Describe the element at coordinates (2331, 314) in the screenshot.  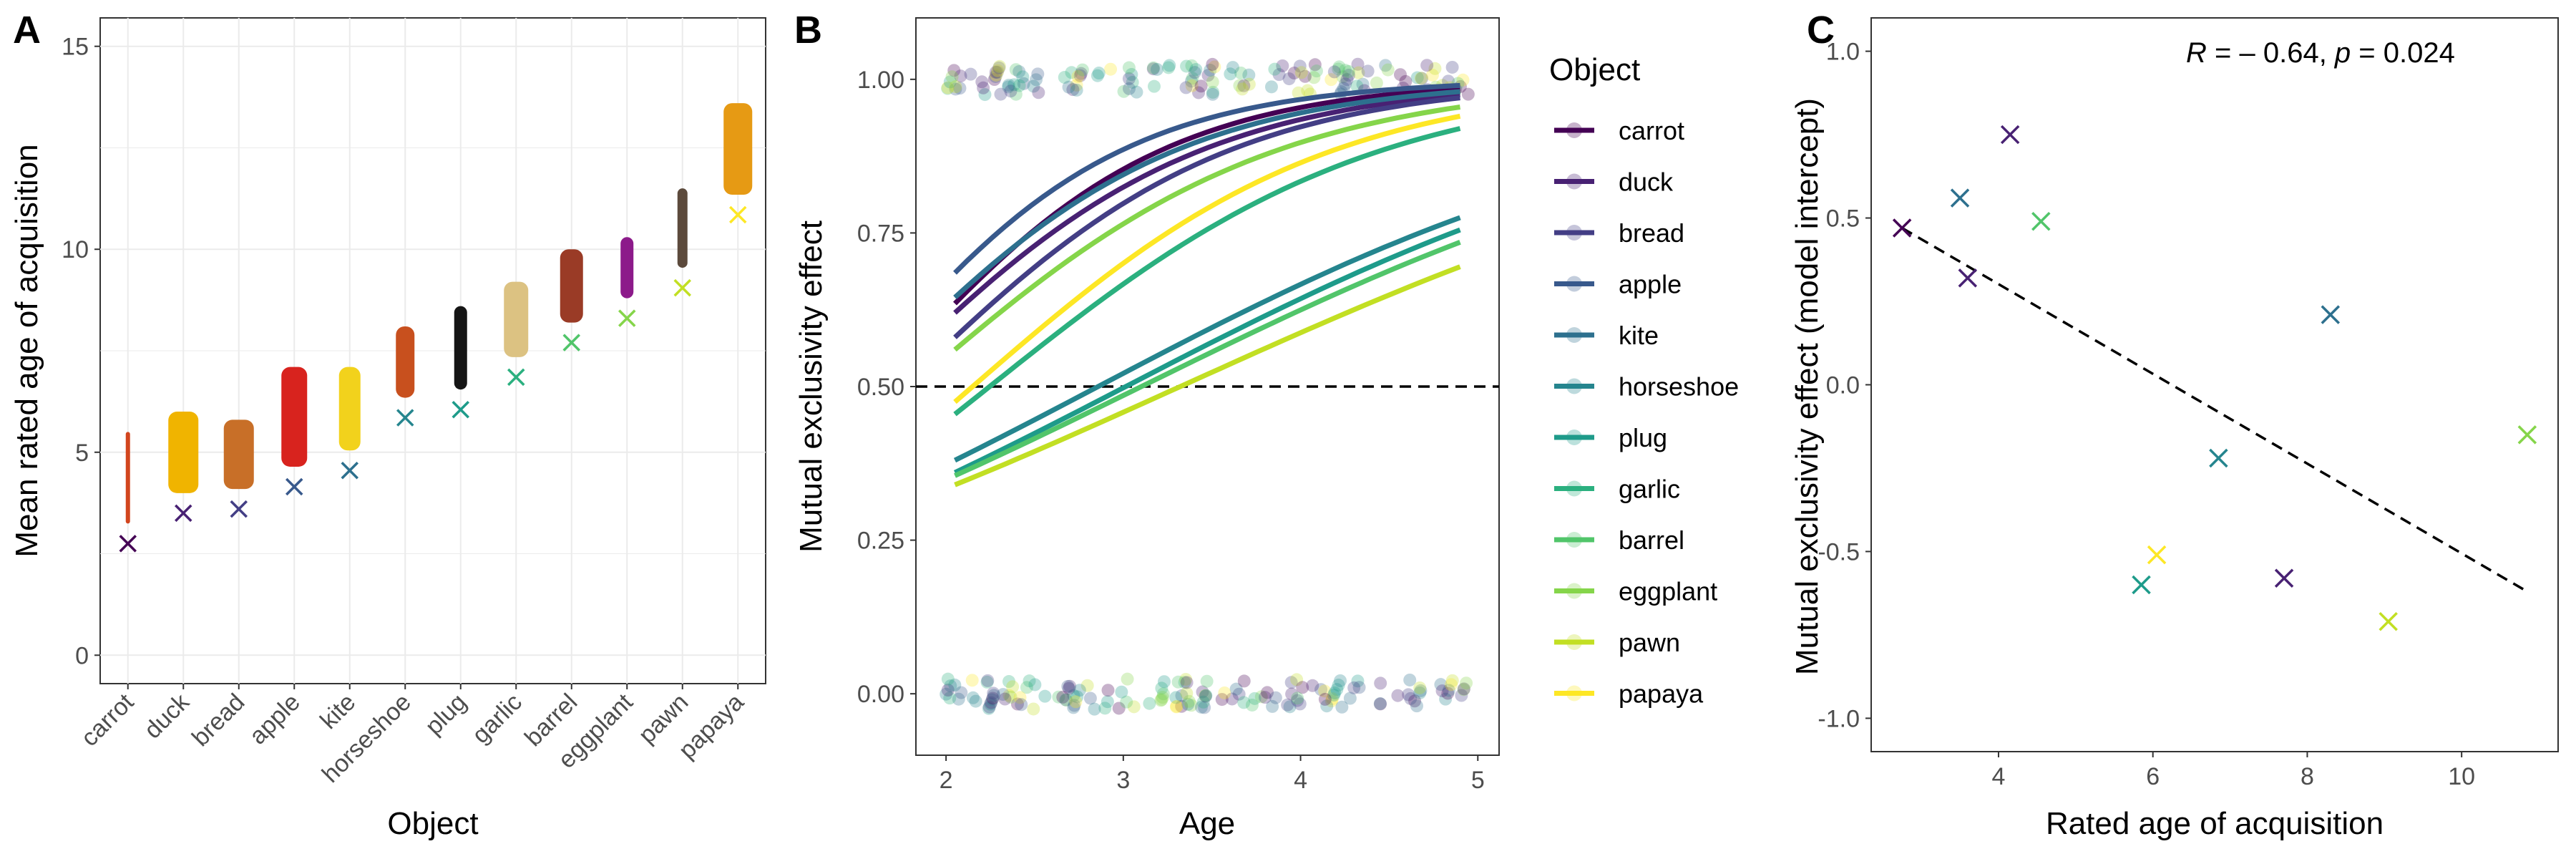
I see `point-kite` at that location.